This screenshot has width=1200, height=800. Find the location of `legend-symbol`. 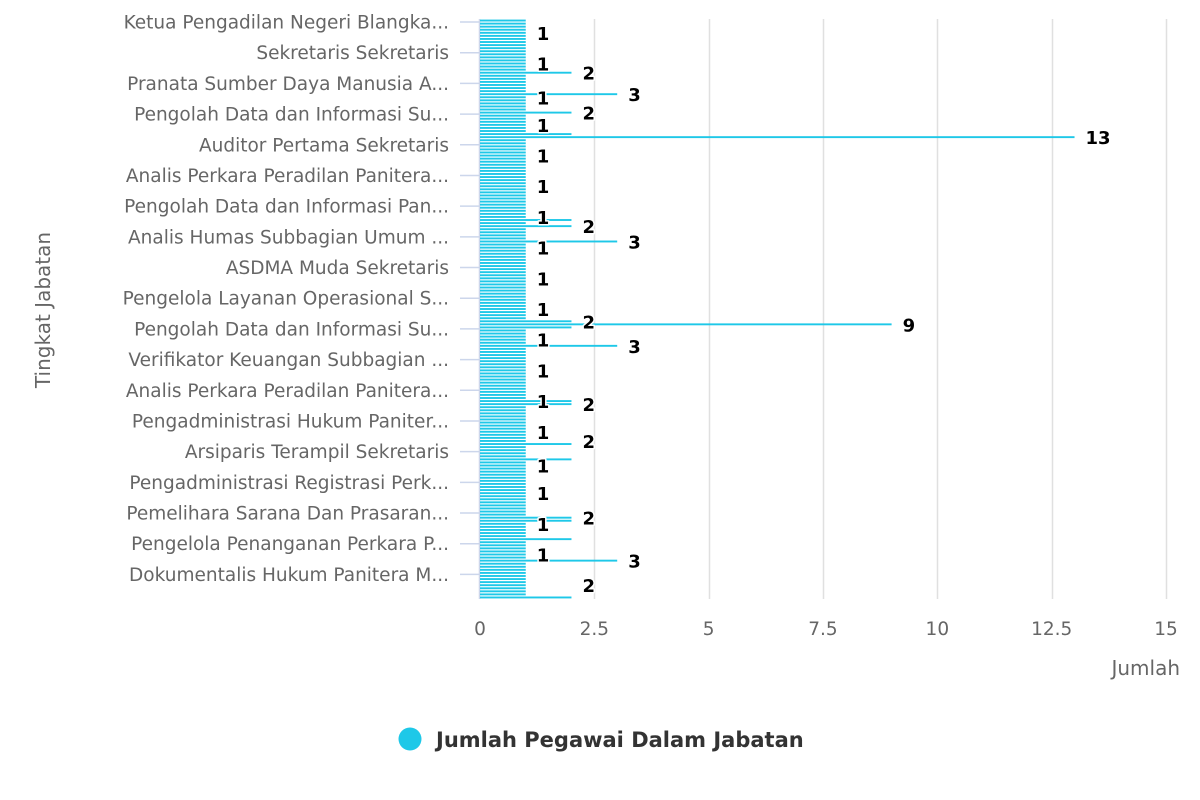

legend-symbol is located at coordinates (410, 739).